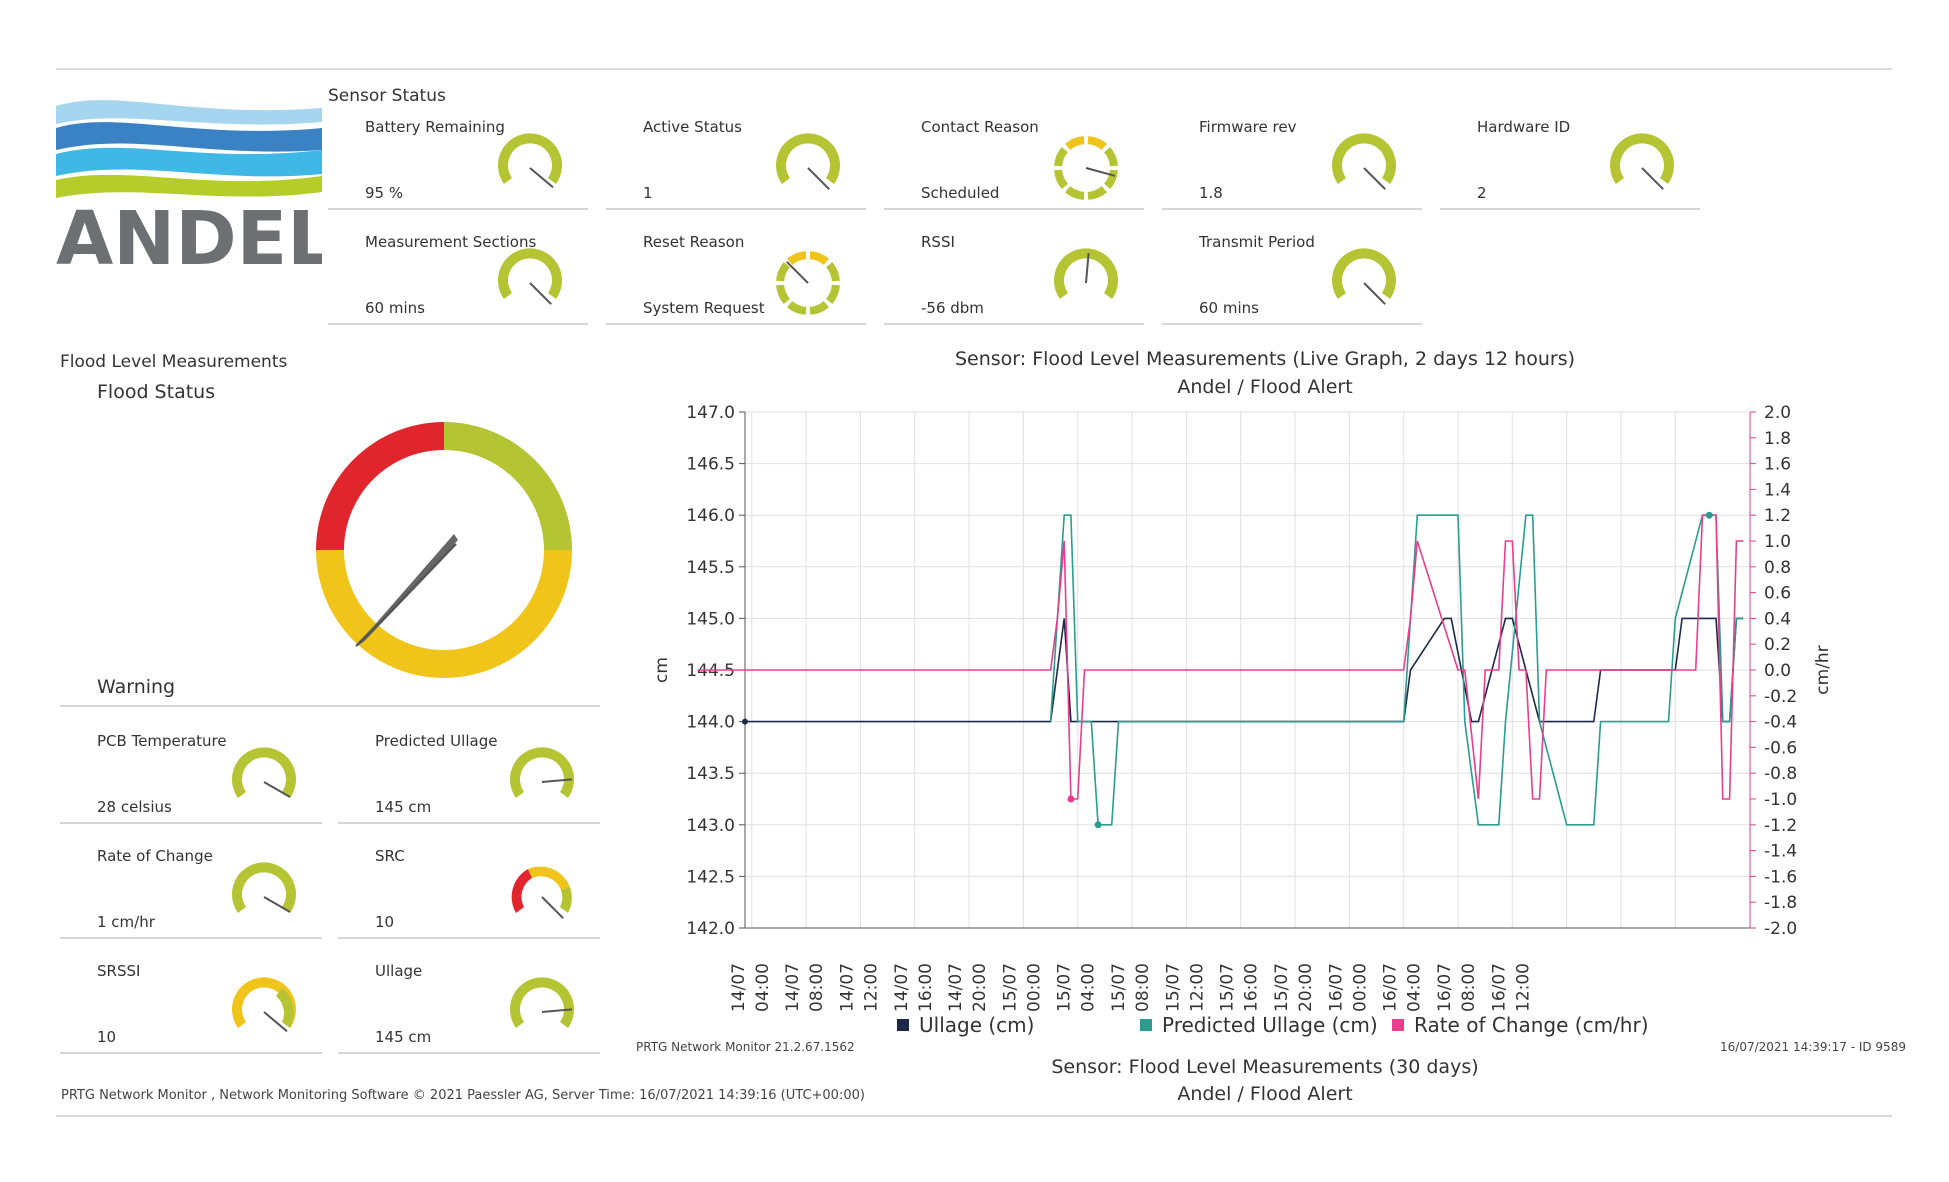 The width and height of the screenshot is (1949, 1182). What do you see at coordinates (1077, 987) in the screenshot?
I see `x-tick-label-group: 15/07 04:00` at bounding box center [1077, 987].